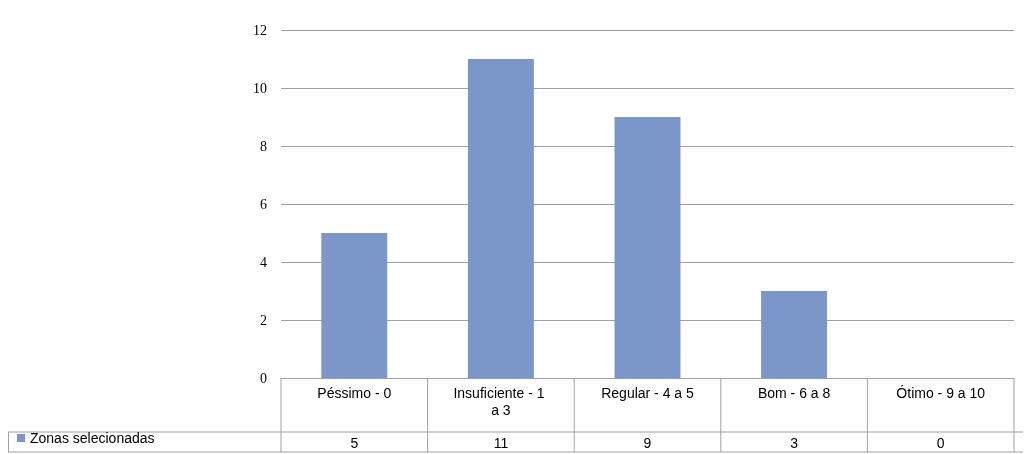 This screenshot has height=454, width=1031. I want to click on x-tick-label: Regular - 4 a 5, so click(648, 392).